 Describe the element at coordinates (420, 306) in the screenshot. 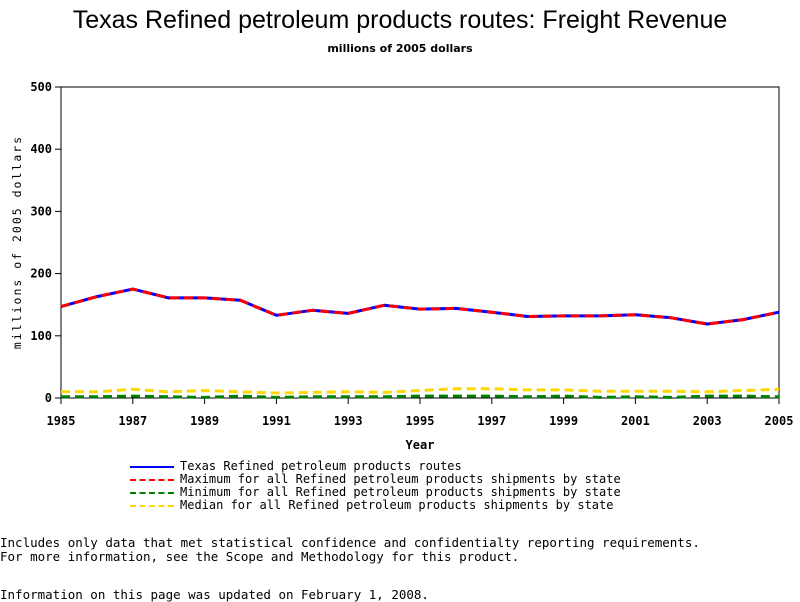

I see `series-line-maximum` at that location.